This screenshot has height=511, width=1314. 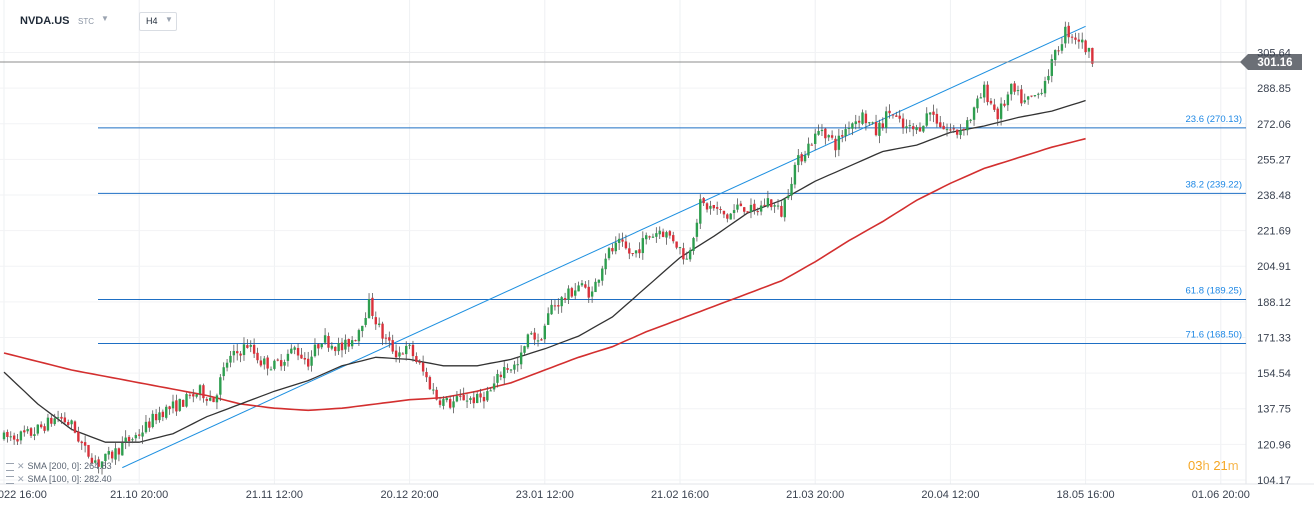 What do you see at coordinates (1213, 184) in the screenshot?
I see `fib-label-1: 38.2 (239.22)` at bounding box center [1213, 184].